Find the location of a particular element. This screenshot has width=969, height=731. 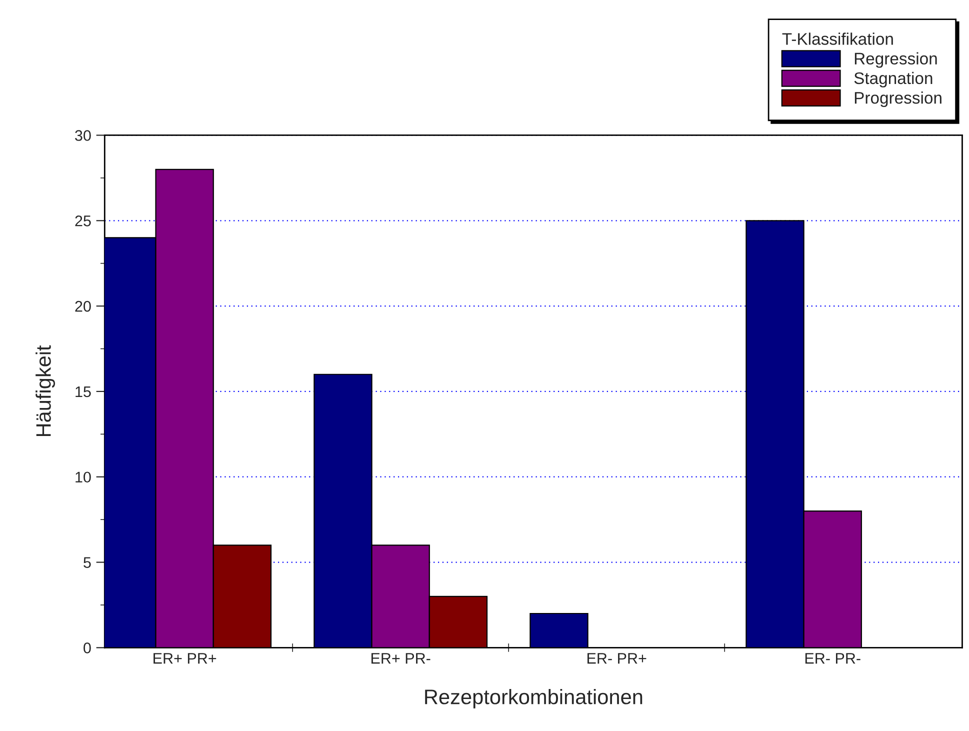

y-tick-label: 25 is located at coordinates (83, 221).